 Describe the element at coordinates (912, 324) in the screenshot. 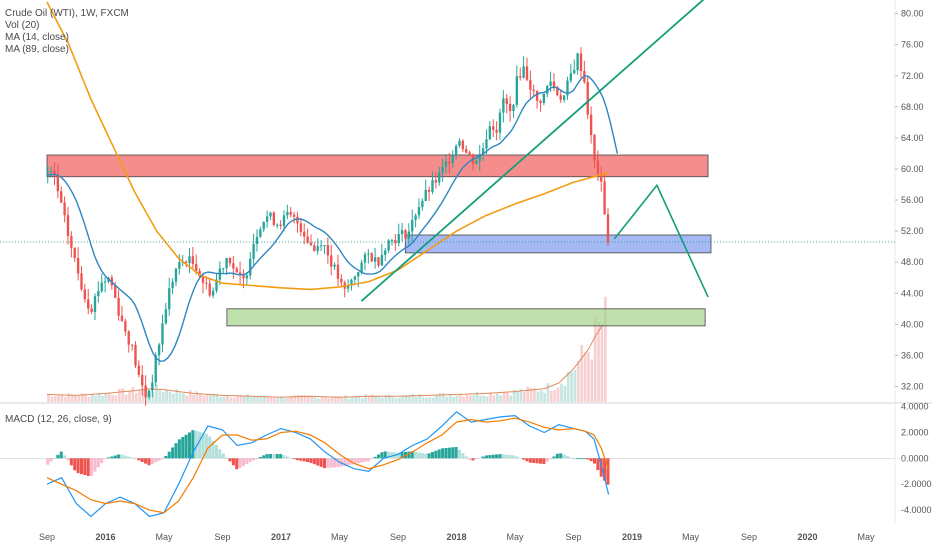

I see `price-tick-label: 40.00` at that location.